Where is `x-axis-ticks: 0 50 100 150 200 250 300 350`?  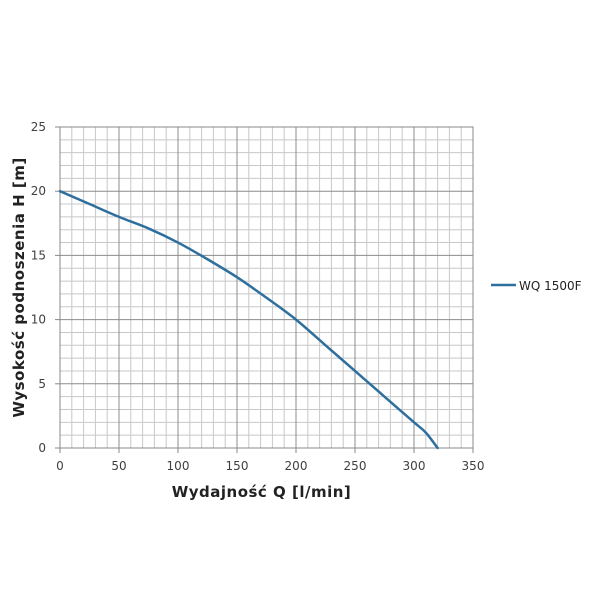
x-axis-ticks: 0 50 100 150 200 250 300 350 is located at coordinates (270, 460).